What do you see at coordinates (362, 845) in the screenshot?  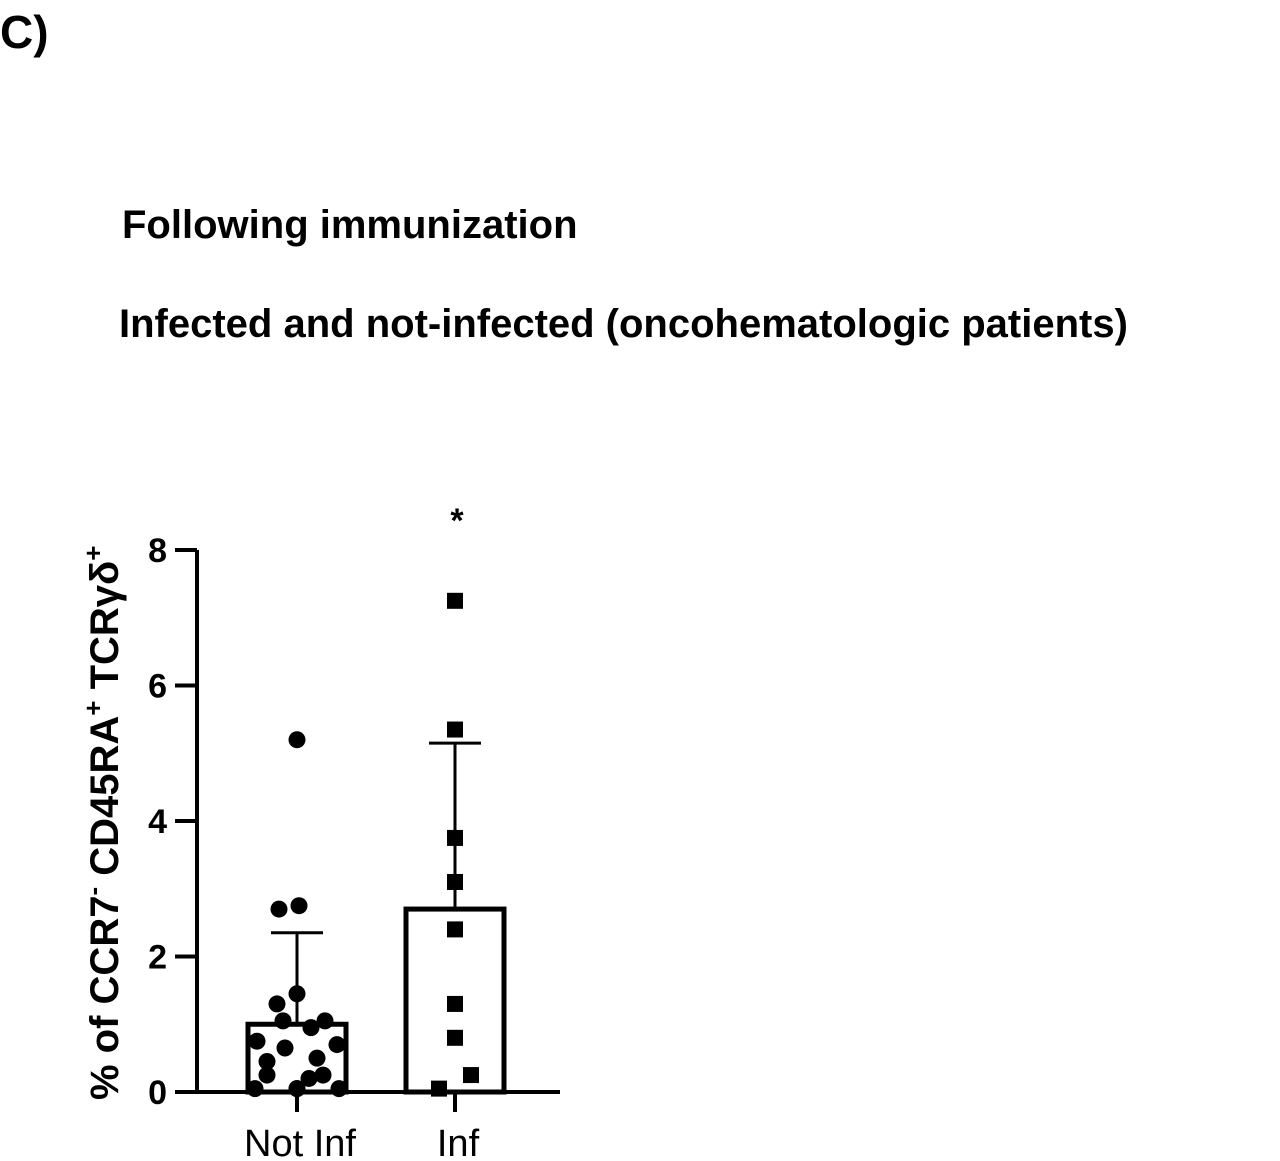 I see `data-points` at bounding box center [362, 845].